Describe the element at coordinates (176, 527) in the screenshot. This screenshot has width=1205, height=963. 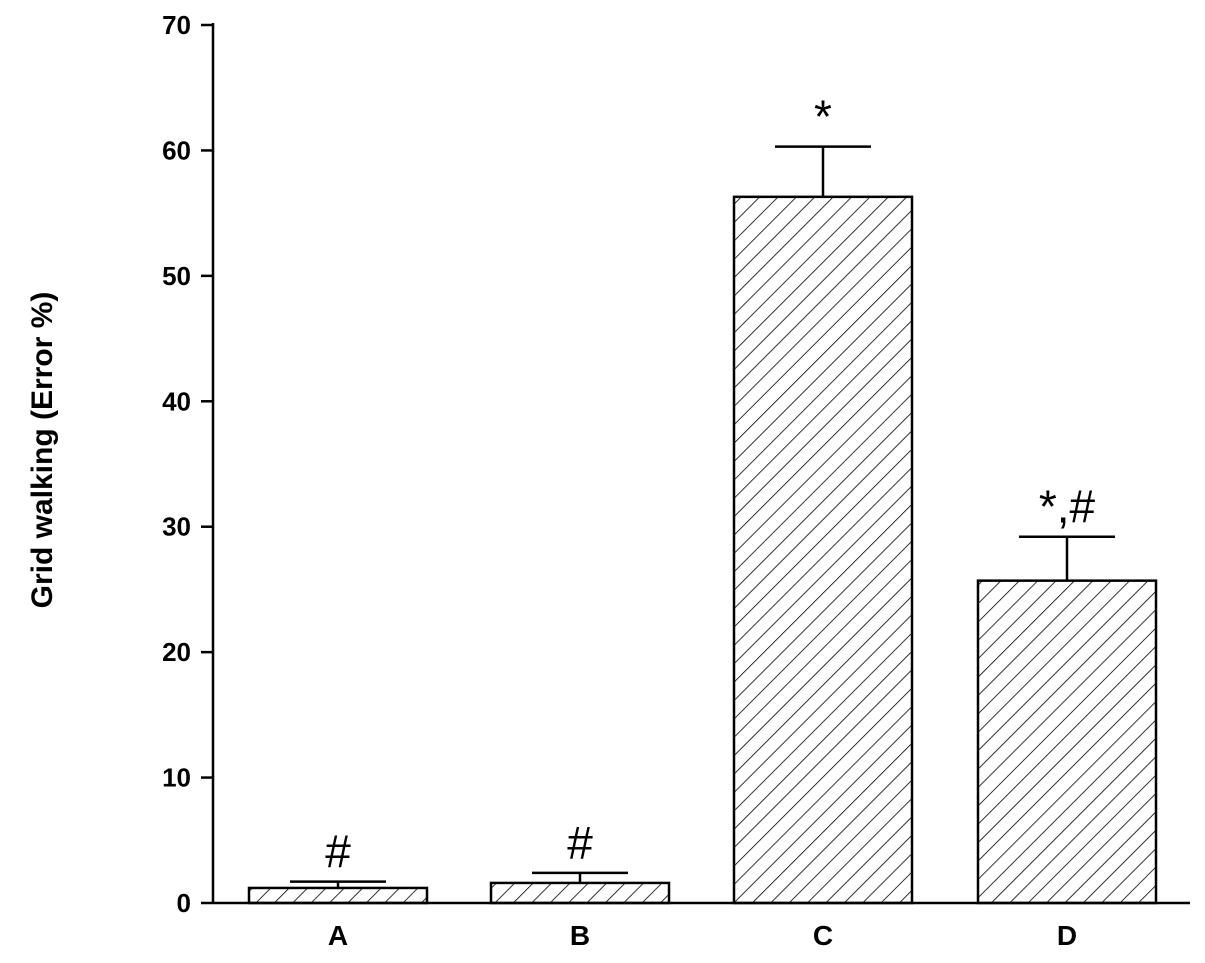
I see `y-tick-label: 30` at that location.